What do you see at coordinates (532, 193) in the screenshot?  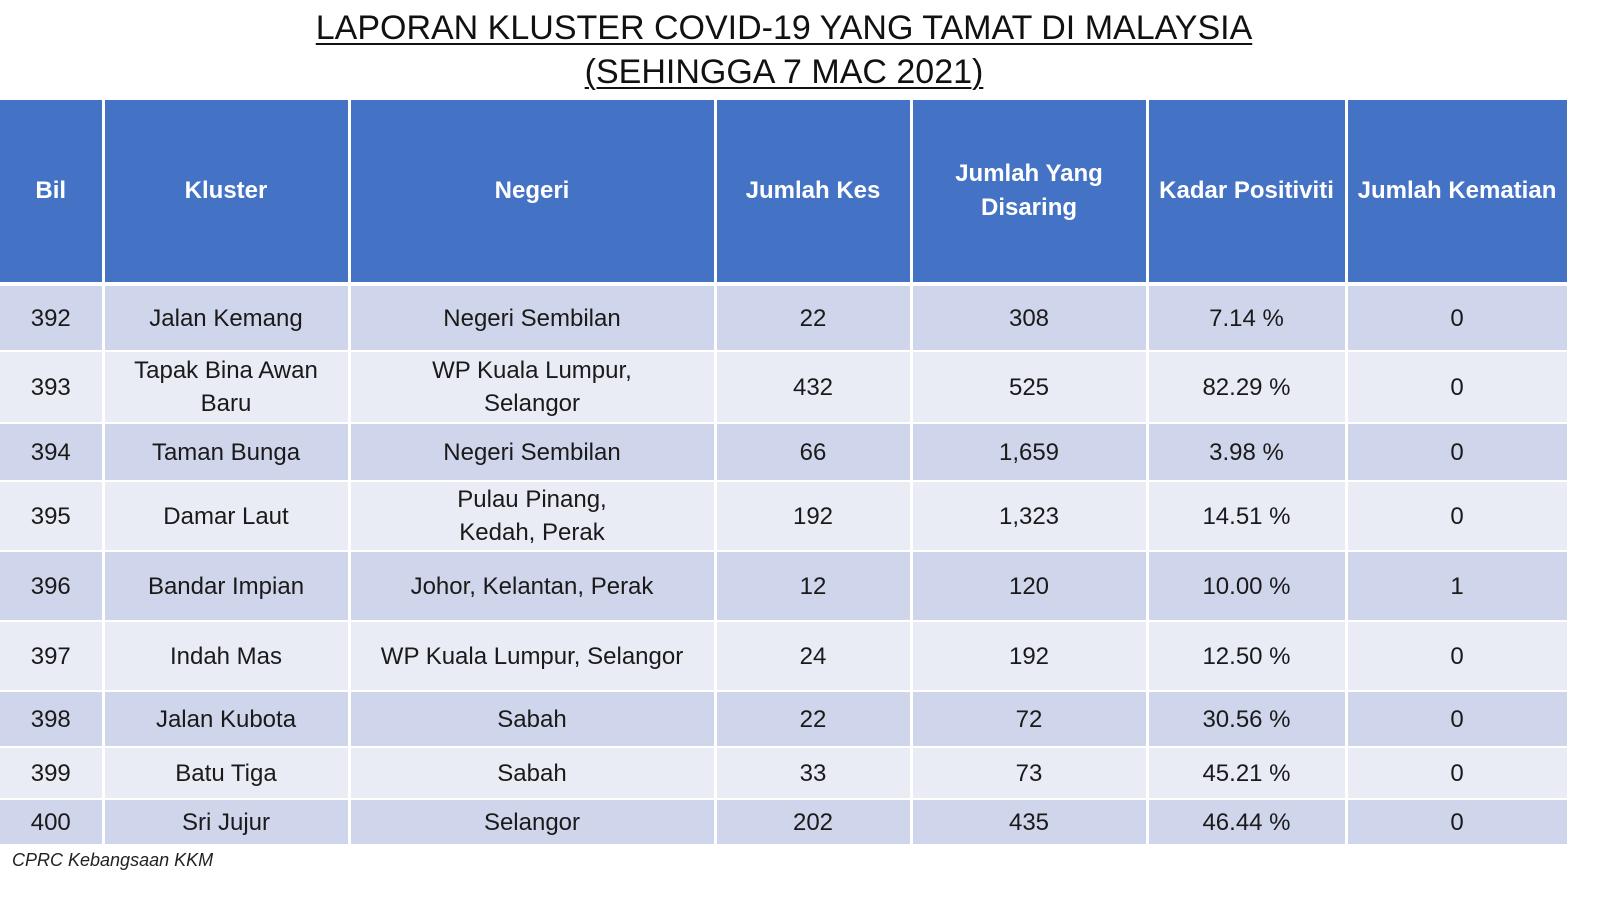 I see `header-negeri: Negeri` at bounding box center [532, 193].